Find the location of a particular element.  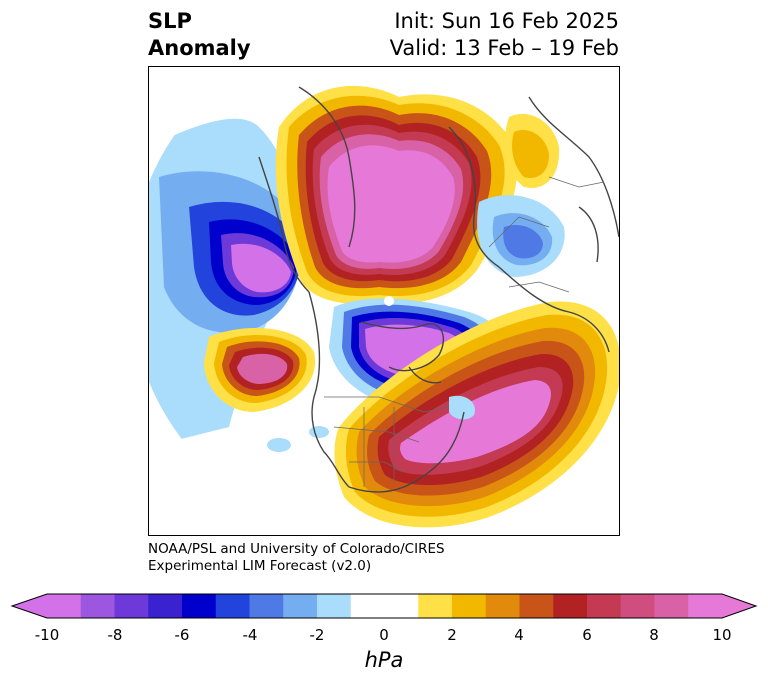

high-center-atlantic is located at coordinates (475, 422).